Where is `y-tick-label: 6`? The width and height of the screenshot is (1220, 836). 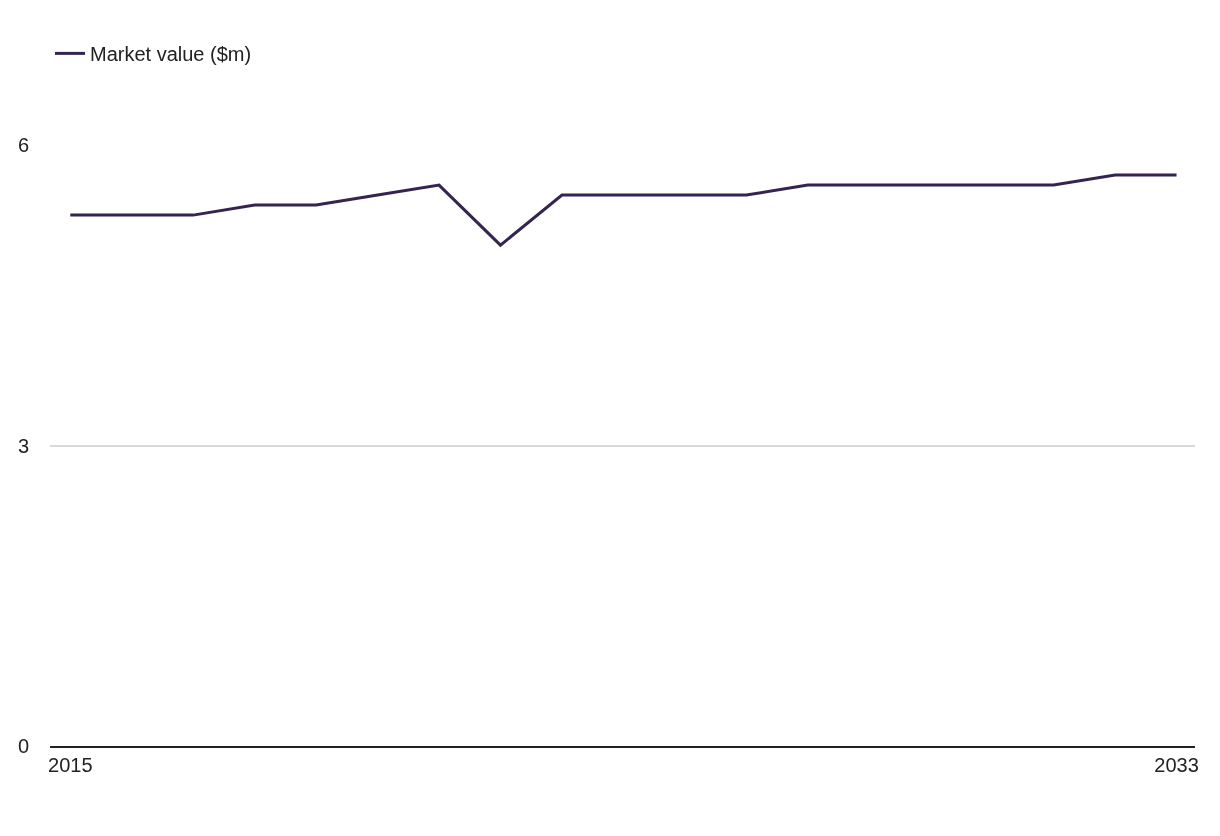 y-tick-label: 6 is located at coordinates (23, 145).